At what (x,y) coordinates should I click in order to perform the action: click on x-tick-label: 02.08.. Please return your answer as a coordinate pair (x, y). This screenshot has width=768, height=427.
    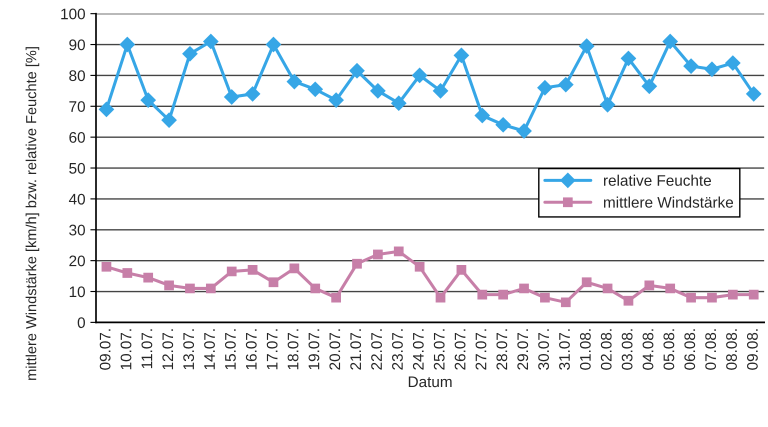
    Looking at the image, I should click on (606, 349).